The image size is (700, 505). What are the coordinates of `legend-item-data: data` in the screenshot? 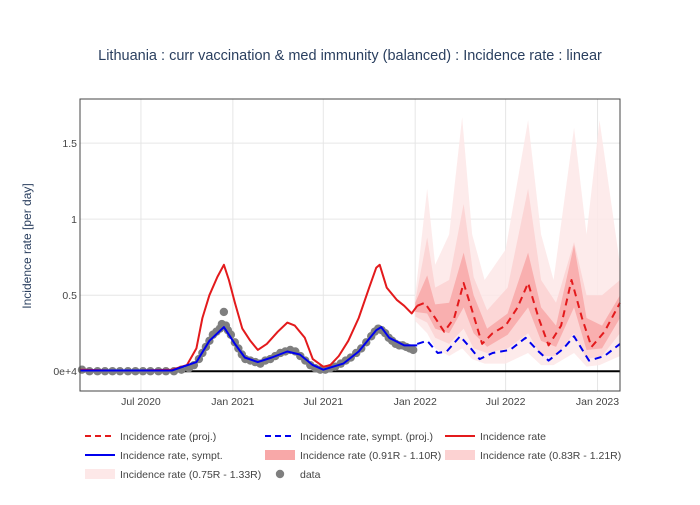 It's located at (298, 475).